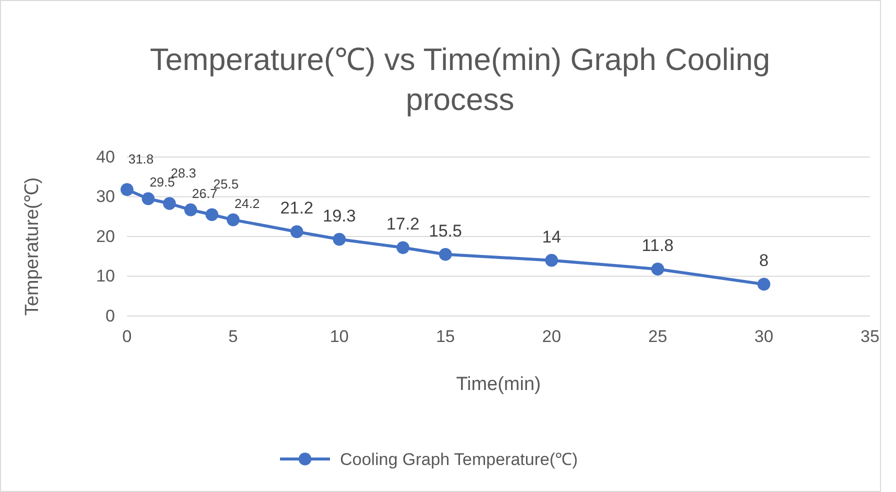  Describe the element at coordinates (105, 156) in the screenshot. I see `y-tick-label: 40` at that location.